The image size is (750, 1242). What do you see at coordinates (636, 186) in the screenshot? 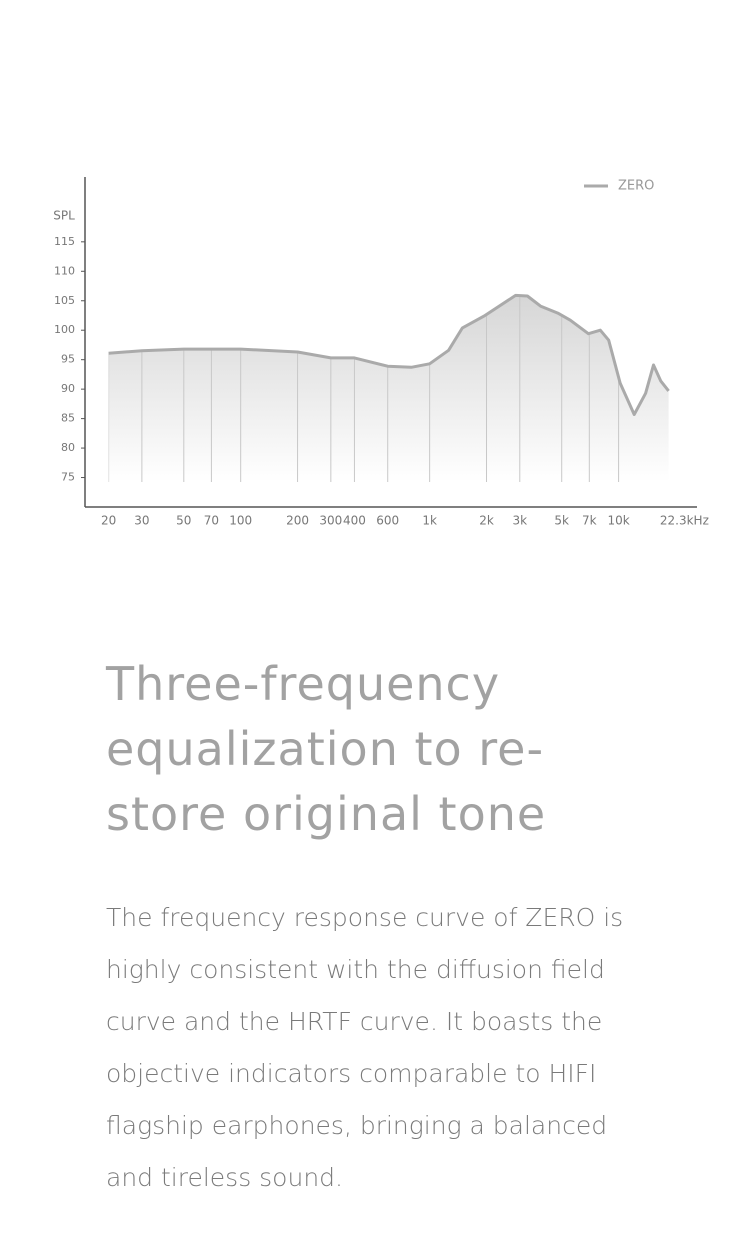
I see `legend-label: ZERO` at bounding box center [636, 186].